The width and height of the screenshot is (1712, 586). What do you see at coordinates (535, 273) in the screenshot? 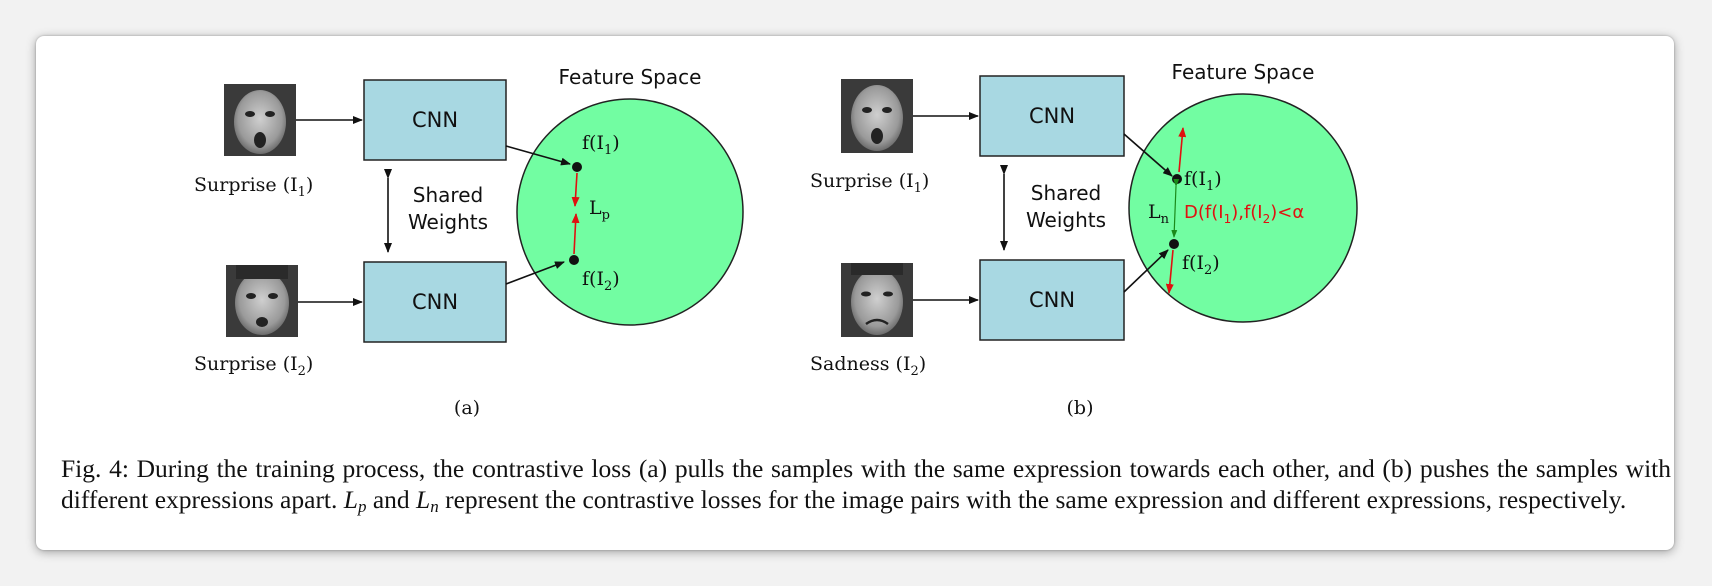
I see `arrow-cnn-to-feature-a2` at bounding box center [535, 273].